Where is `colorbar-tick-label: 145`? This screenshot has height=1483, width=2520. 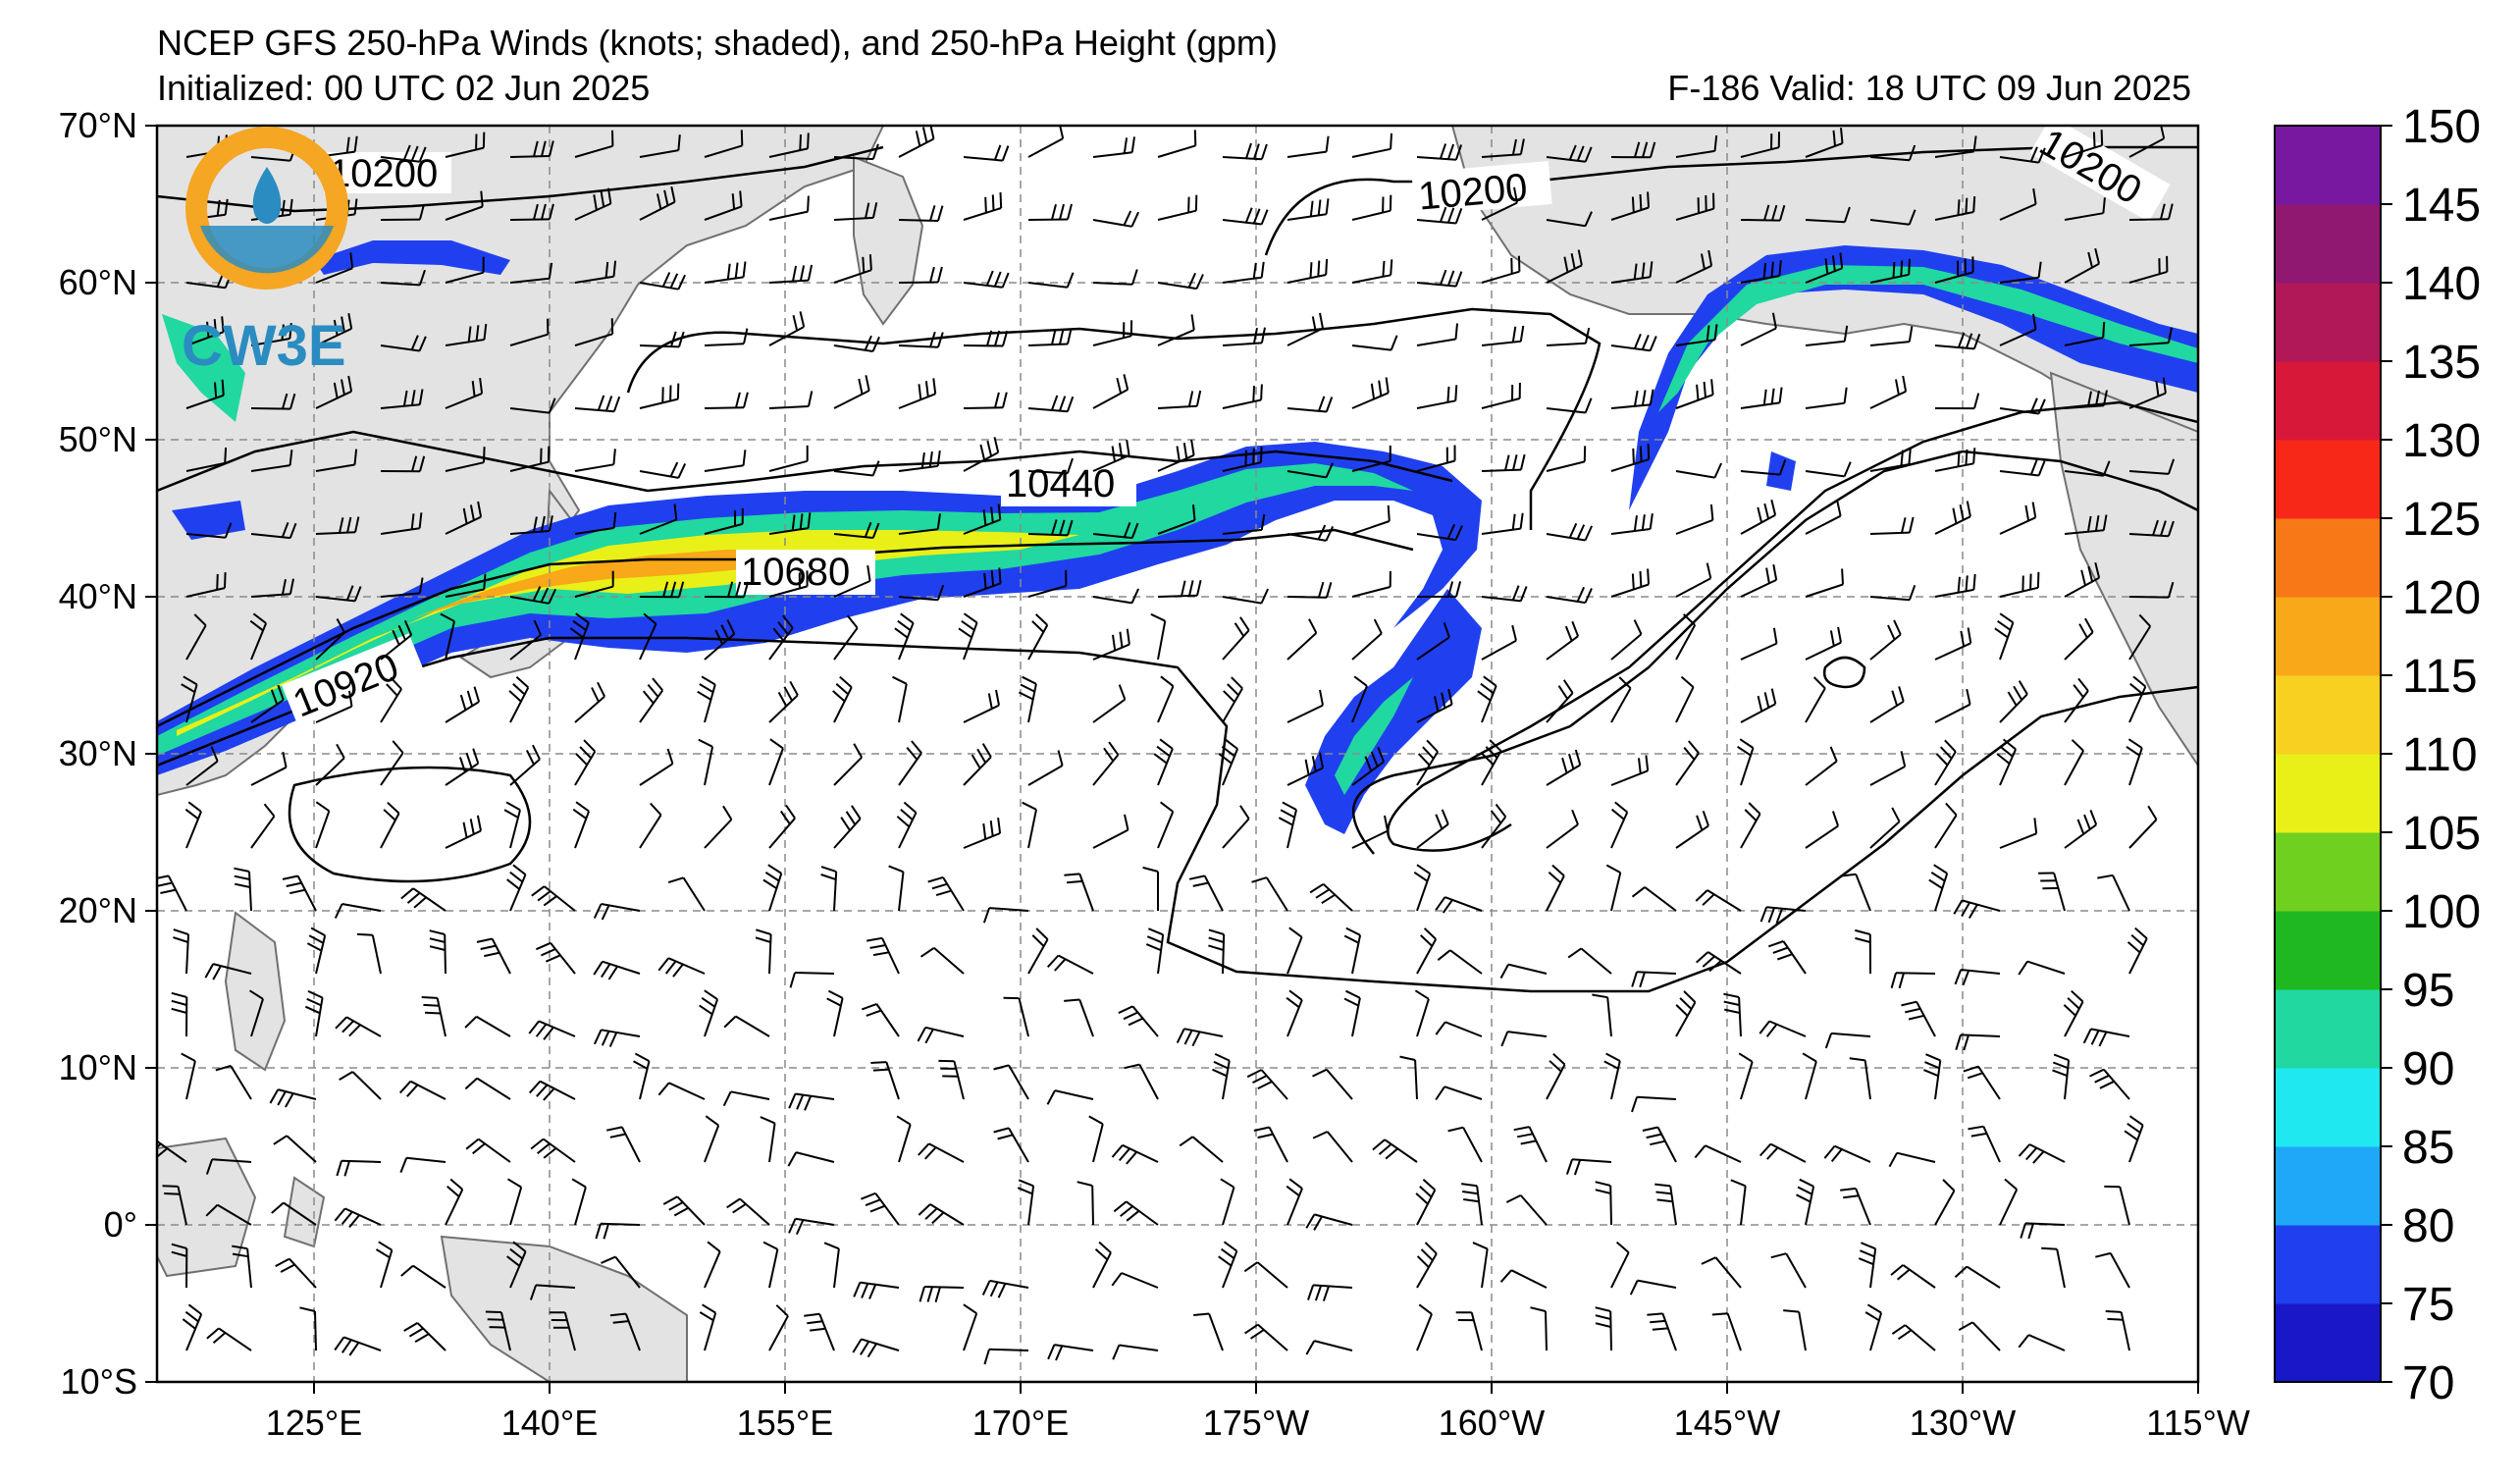
colorbar-tick-label: 145 is located at coordinates (2441, 206).